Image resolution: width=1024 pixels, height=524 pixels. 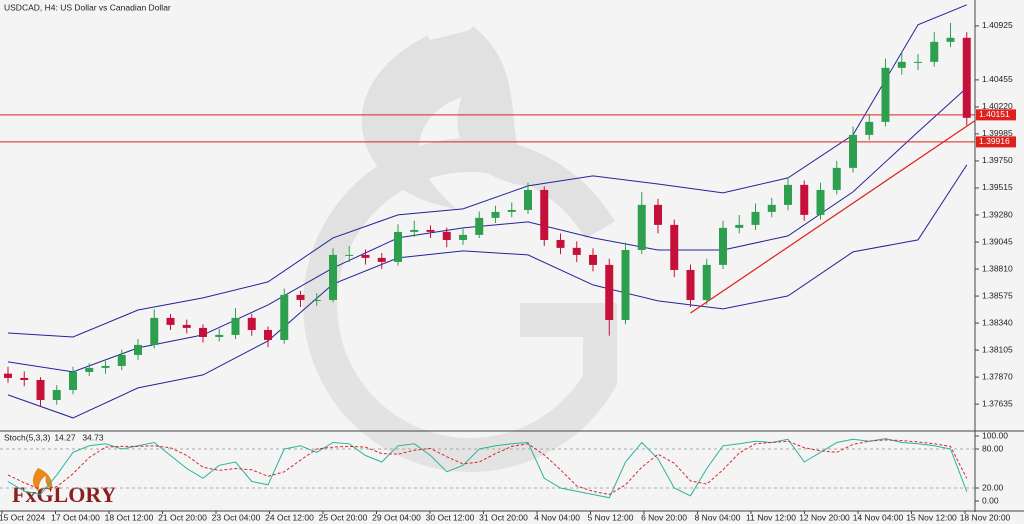 I want to click on y-tick-label: 1.38810, so click(x=997, y=268).